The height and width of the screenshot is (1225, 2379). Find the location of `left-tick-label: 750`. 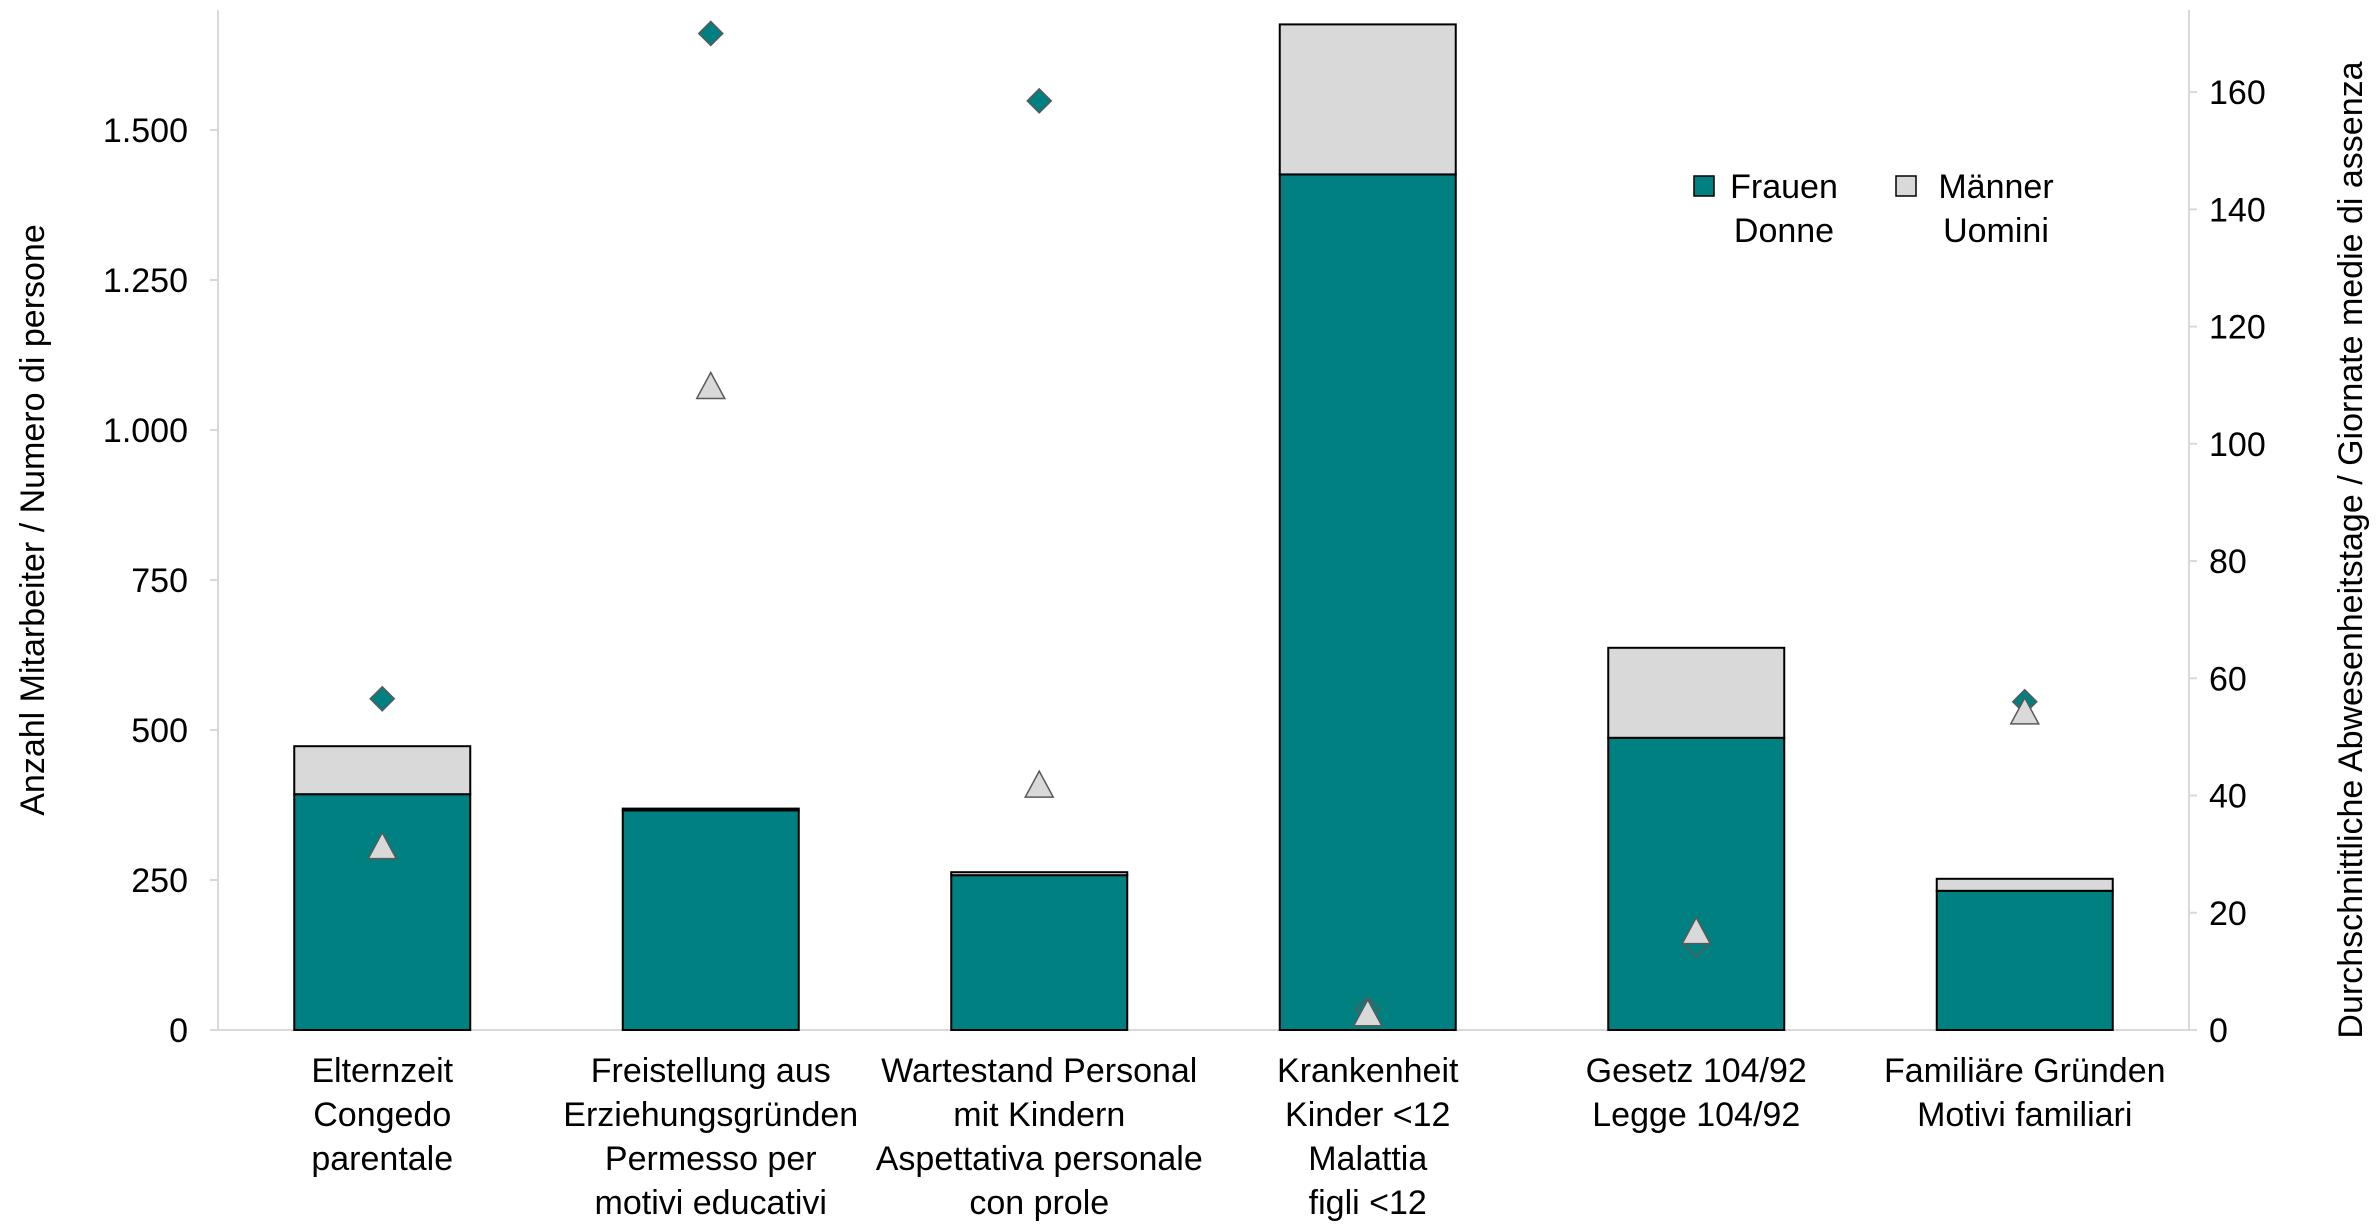

left-tick-label: 750 is located at coordinates (159, 581).